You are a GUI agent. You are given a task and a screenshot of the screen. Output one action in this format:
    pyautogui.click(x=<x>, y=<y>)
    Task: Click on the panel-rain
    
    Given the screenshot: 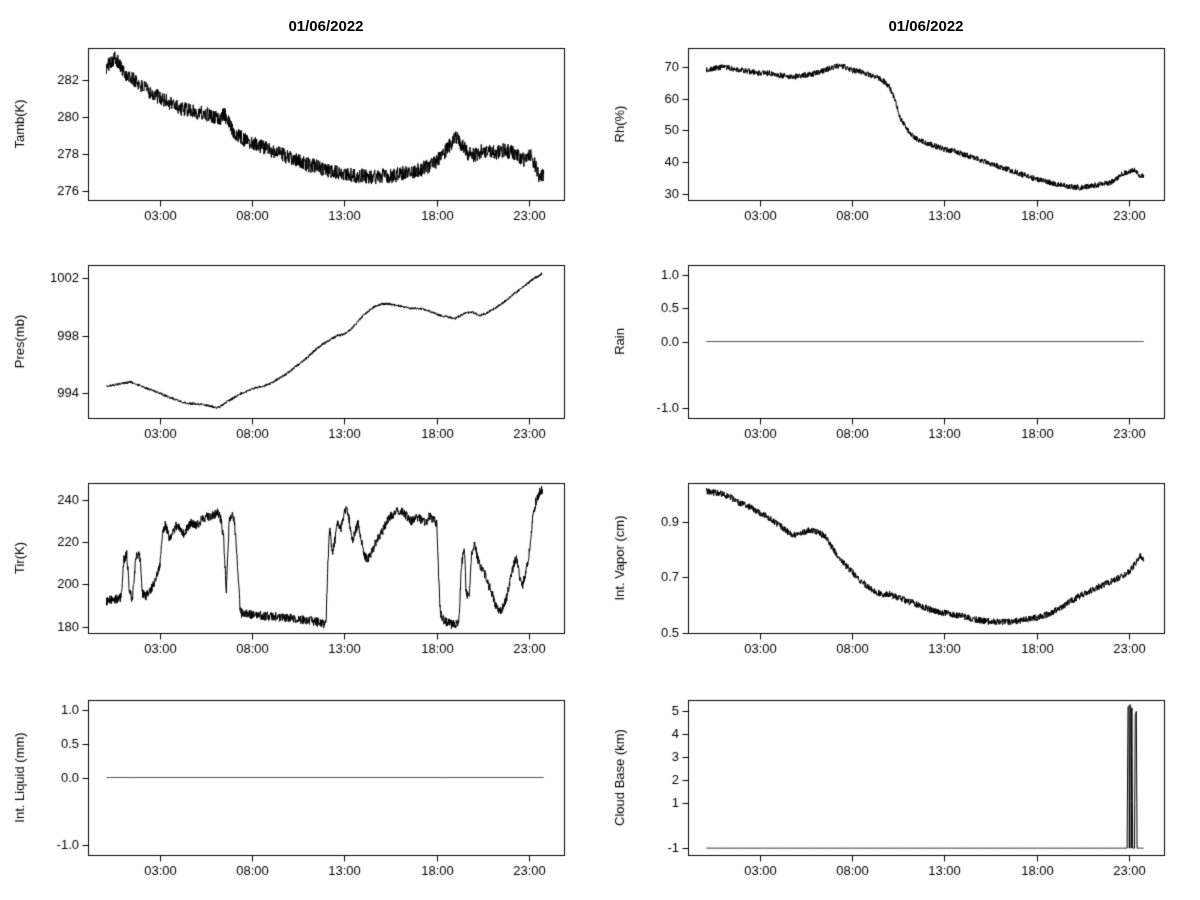 What is the action you would take?
    pyautogui.click(x=900, y=337)
    